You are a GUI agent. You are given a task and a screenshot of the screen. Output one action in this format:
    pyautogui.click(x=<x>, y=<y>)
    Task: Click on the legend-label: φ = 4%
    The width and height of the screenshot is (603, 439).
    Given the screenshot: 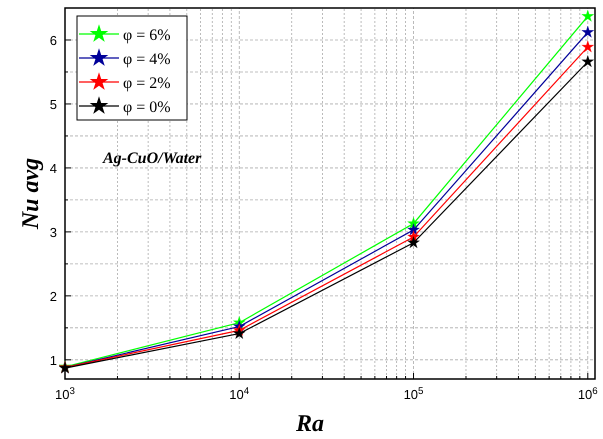 What is the action you would take?
    pyautogui.click(x=147, y=59)
    